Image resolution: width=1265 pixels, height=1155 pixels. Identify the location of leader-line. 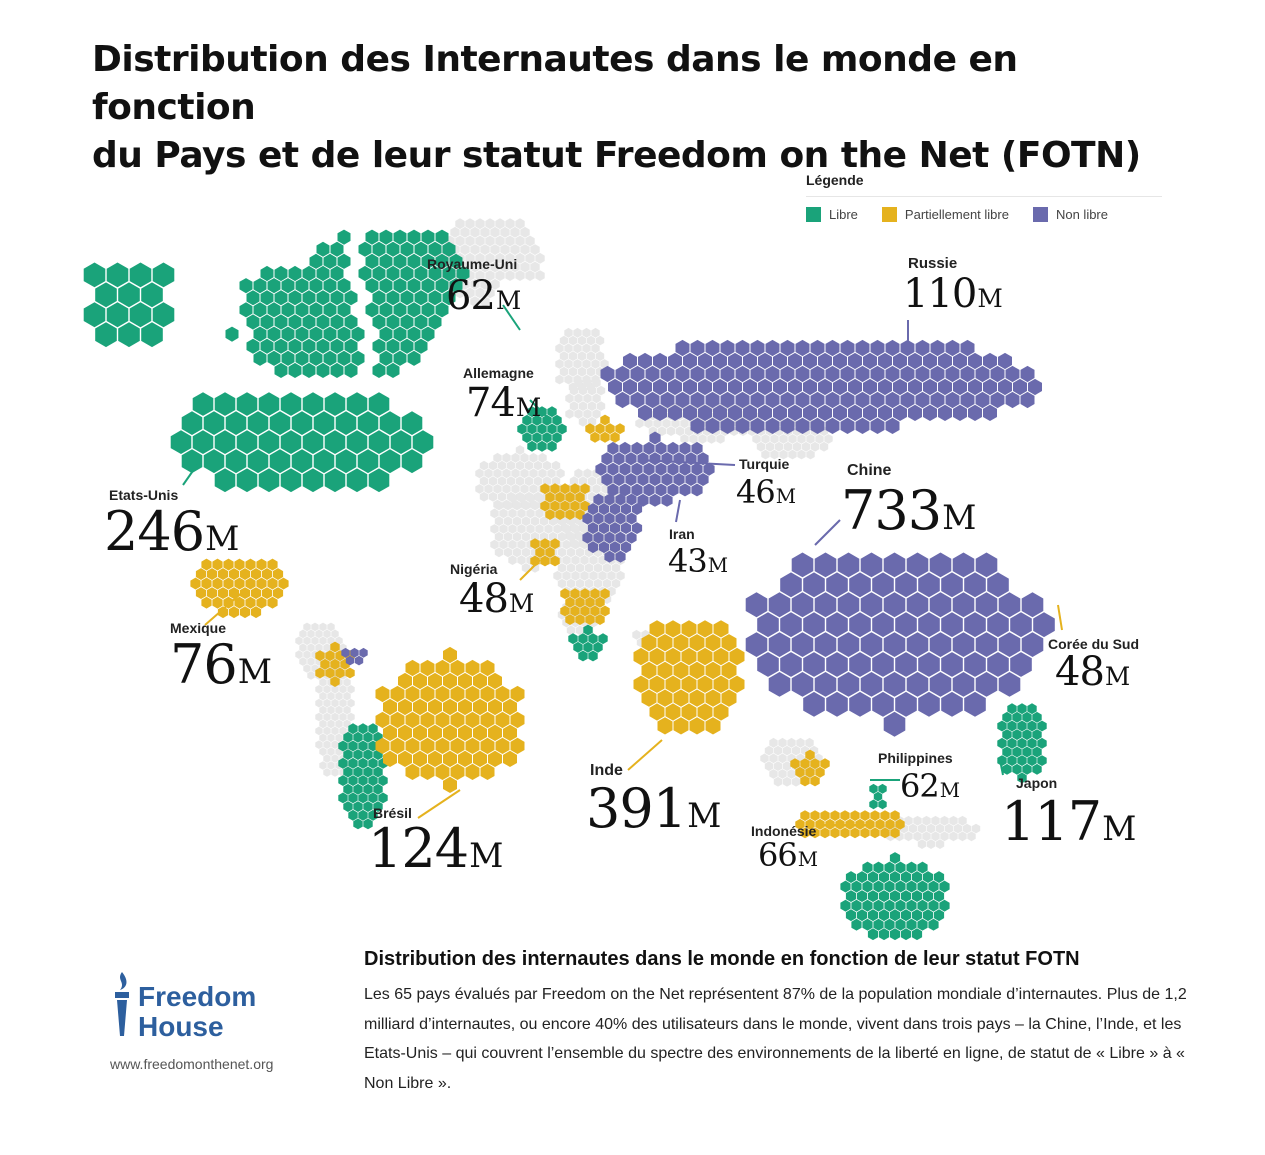
(1060, 617).